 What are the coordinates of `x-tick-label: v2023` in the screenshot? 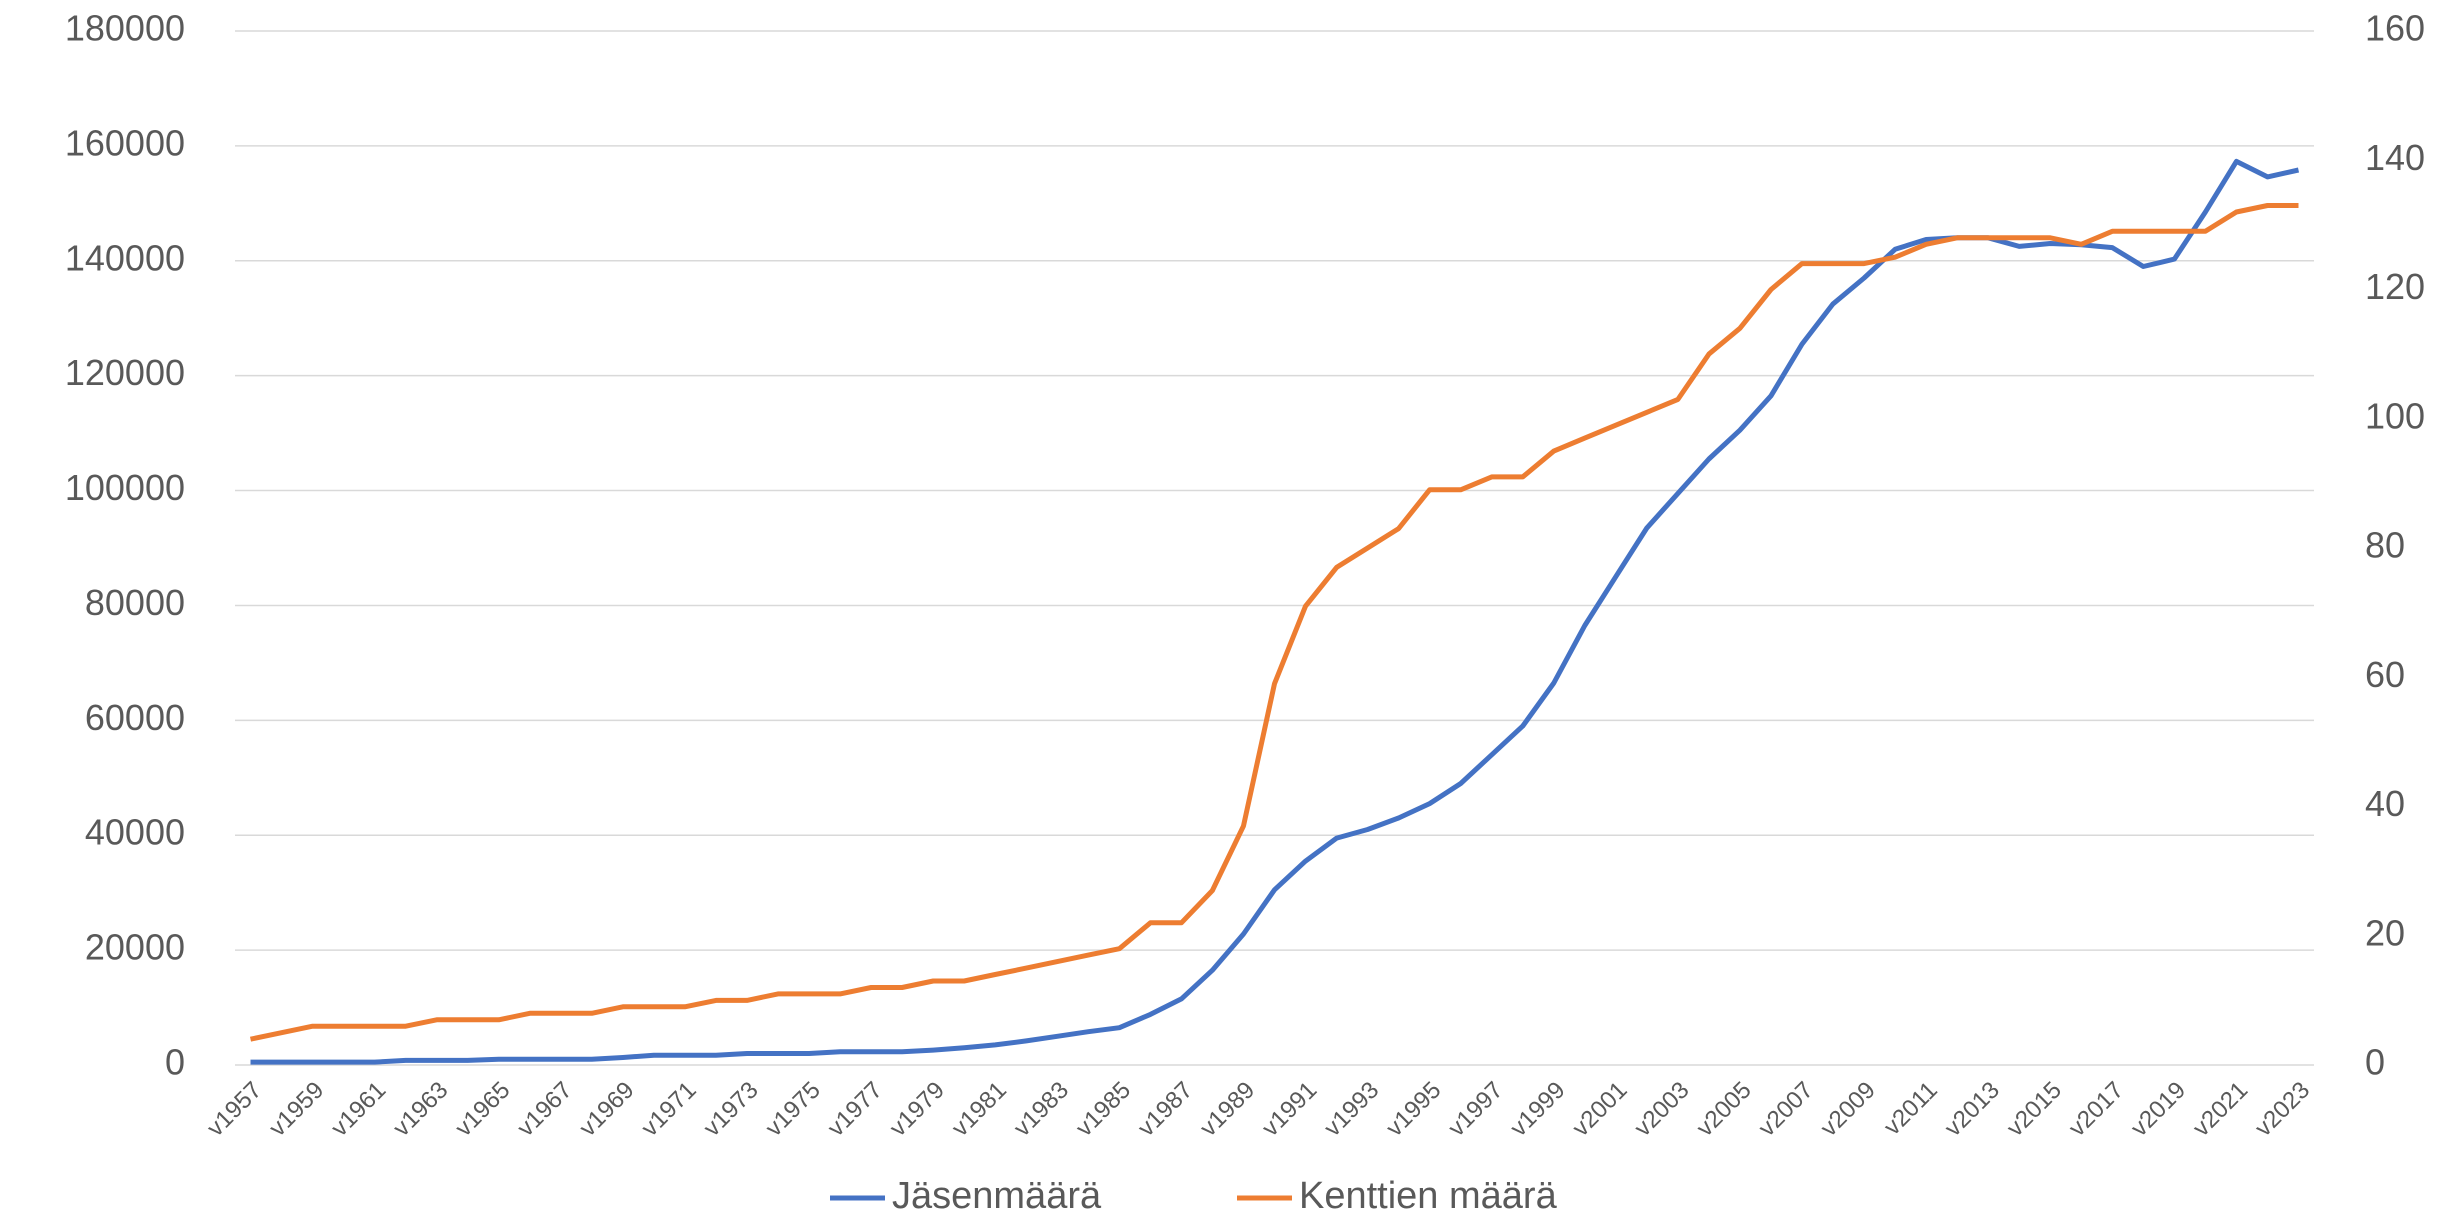 It's located at (2282, 1109).